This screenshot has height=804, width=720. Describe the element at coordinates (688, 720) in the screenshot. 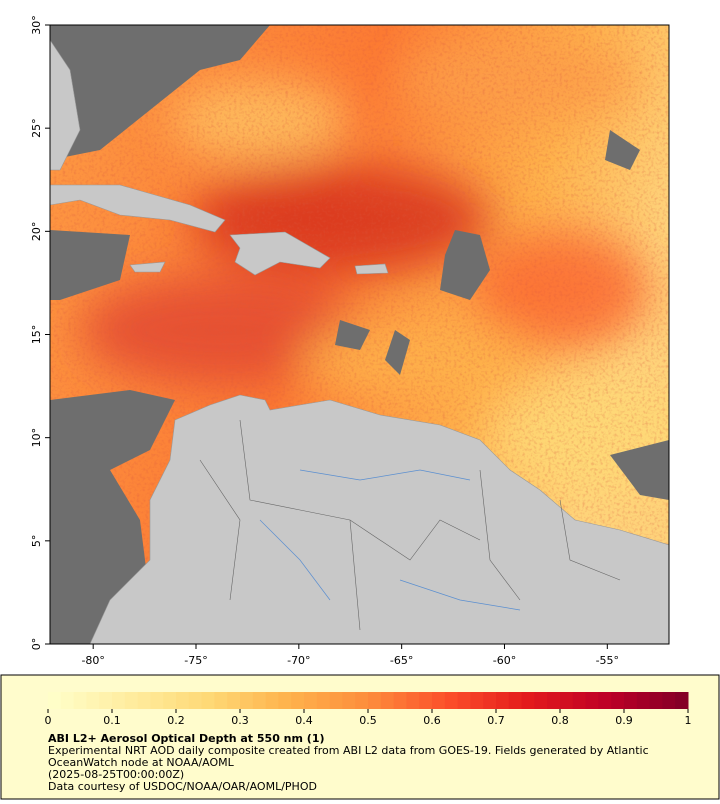

I see `colorbar-tick-label: 1` at that location.